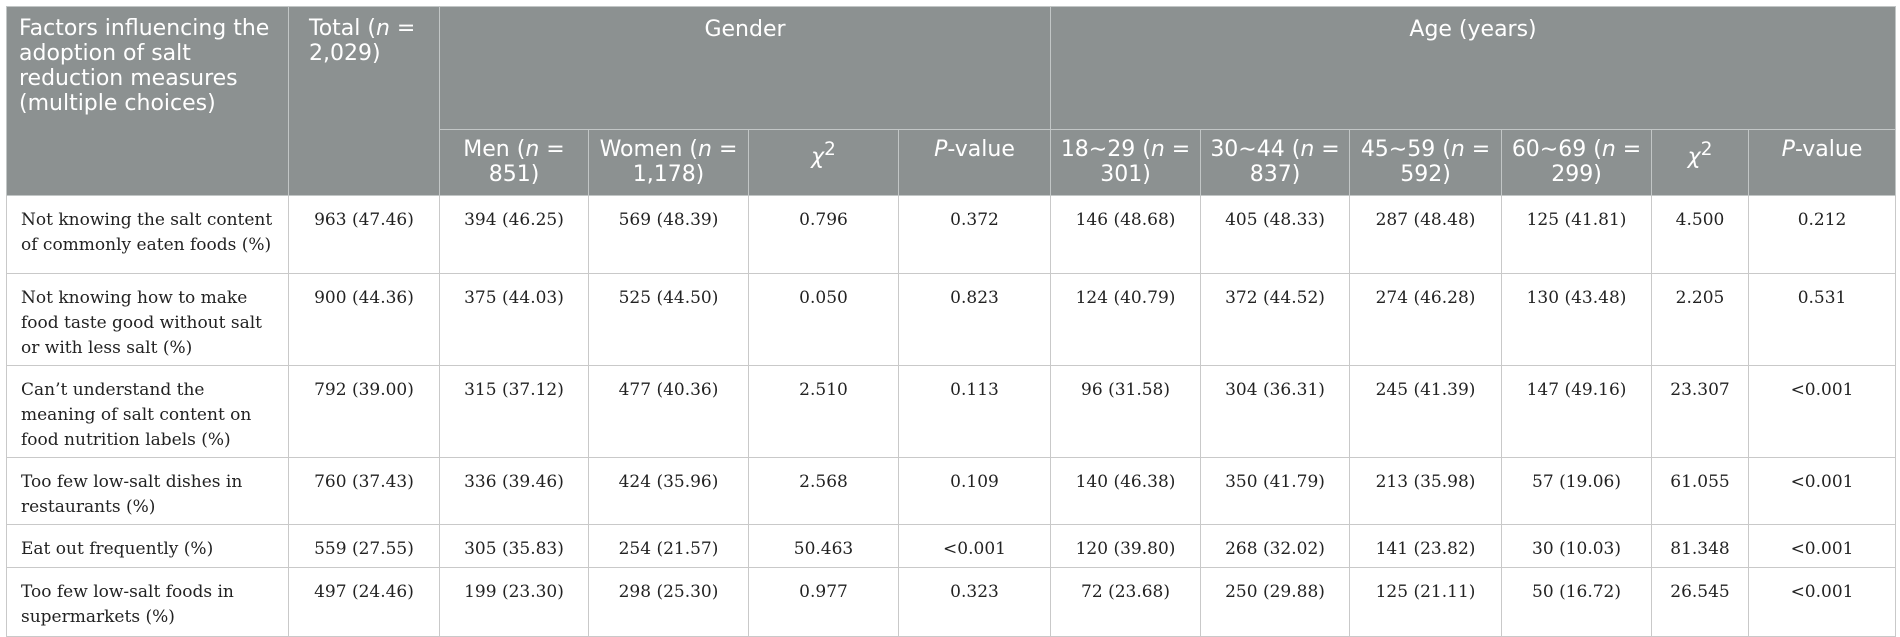 The image size is (1900, 637). I want to click on gender-chi-square-cell: 0.796, so click(823, 234).